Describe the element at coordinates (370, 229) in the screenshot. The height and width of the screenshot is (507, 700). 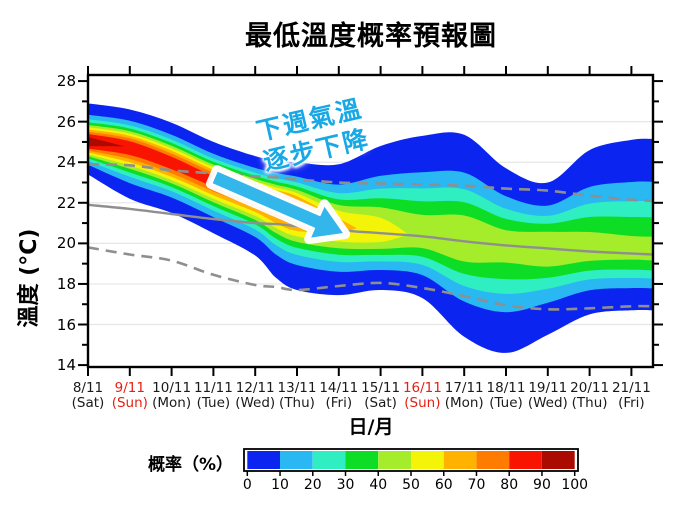
I see `median-solid-line` at that location.